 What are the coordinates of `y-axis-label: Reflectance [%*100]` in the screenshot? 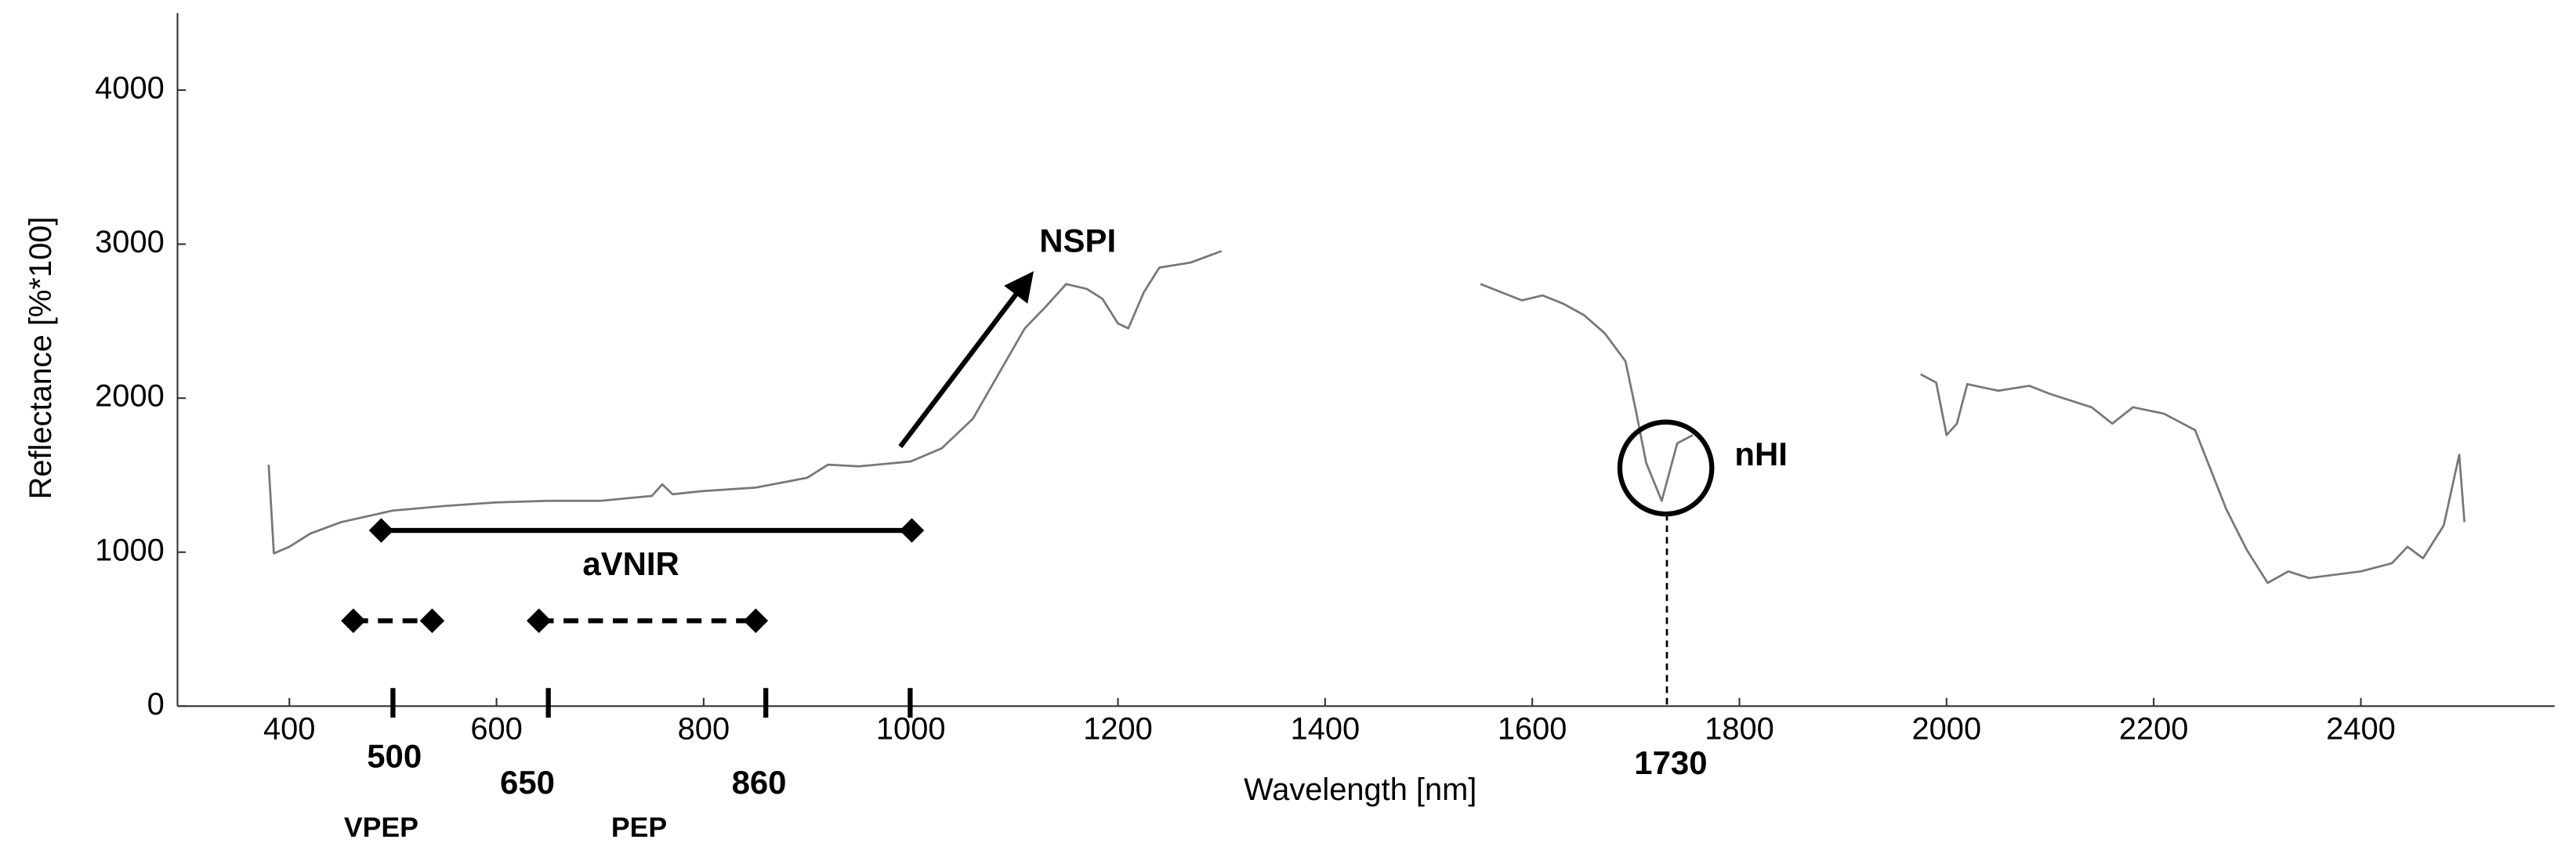 It's located at (41, 358).